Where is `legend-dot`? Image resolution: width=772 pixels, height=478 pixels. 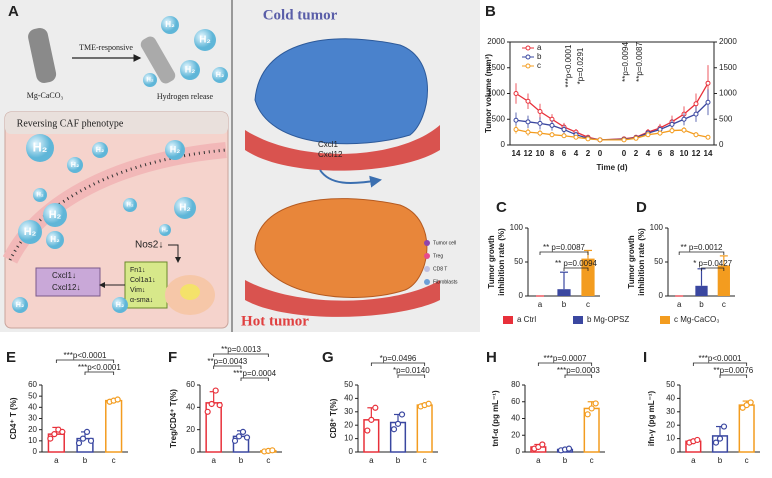 legend-dot is located at coordinates (427, 269).